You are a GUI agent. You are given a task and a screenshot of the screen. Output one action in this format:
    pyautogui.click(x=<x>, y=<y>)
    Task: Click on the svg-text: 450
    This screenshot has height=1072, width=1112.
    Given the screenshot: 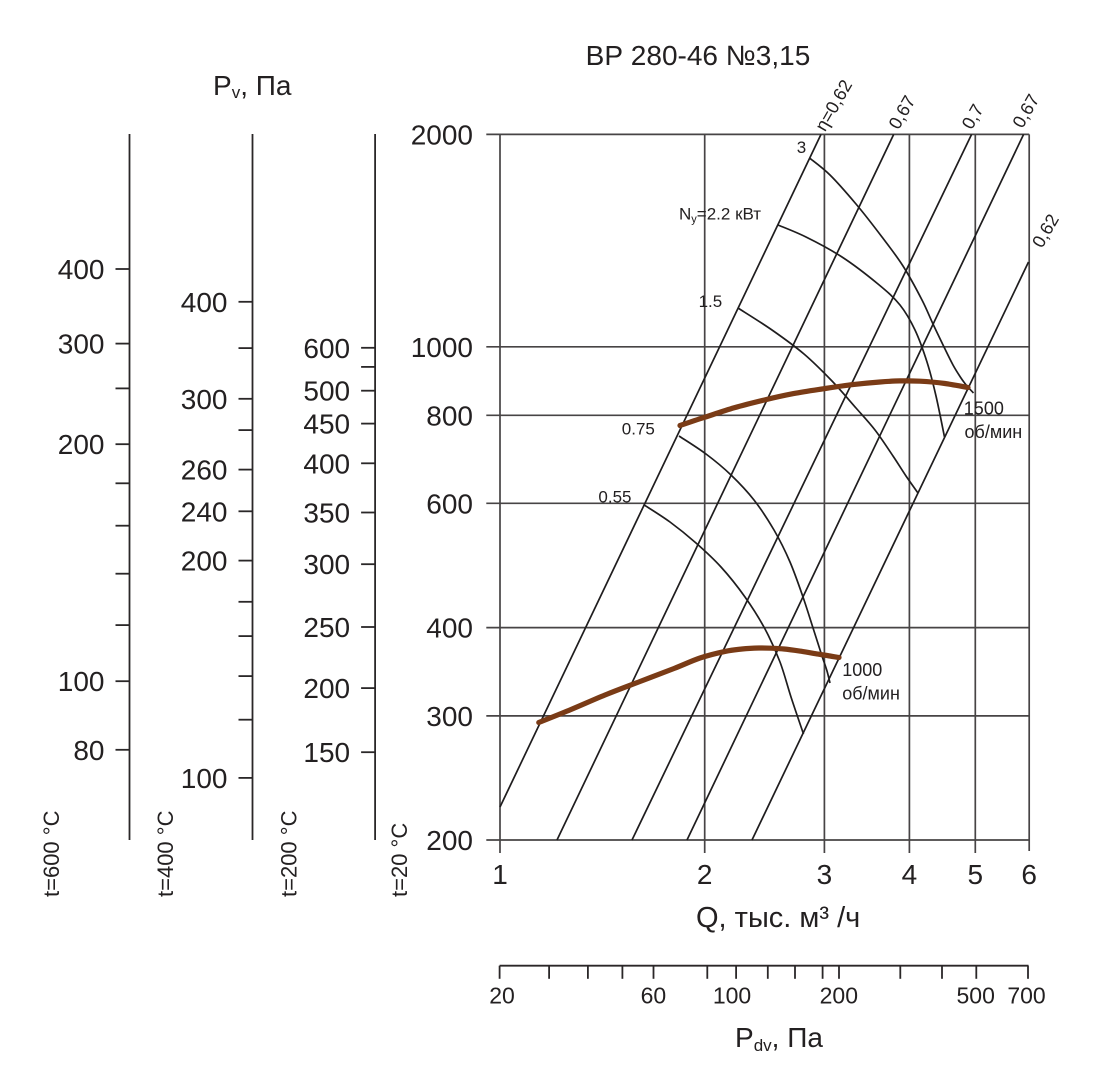 What is the action you would take?
    pyautogui.click(x=326, y=424)
    